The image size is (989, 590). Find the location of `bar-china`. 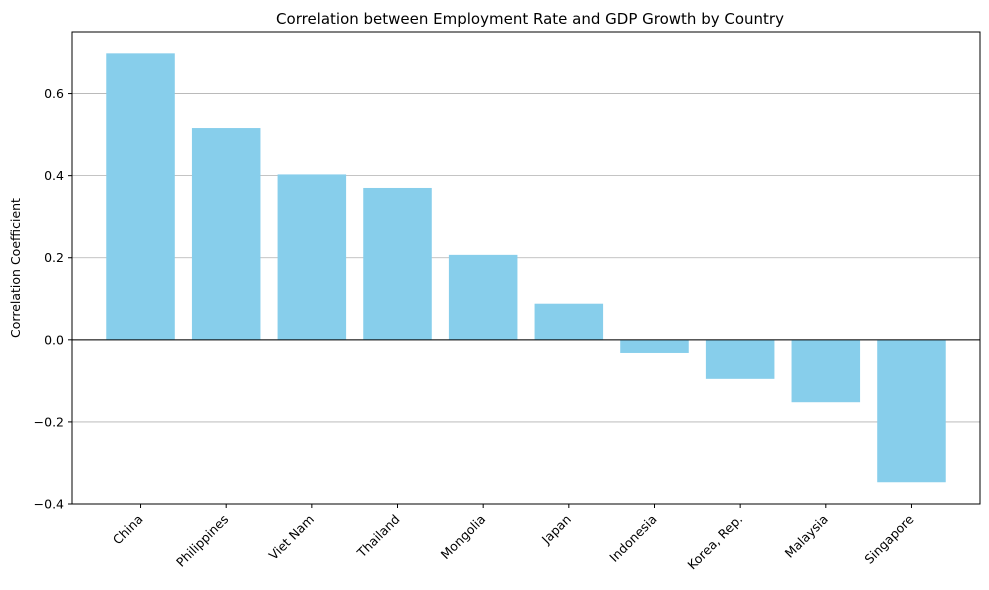

bar-china is located at coordinates (140, 196).